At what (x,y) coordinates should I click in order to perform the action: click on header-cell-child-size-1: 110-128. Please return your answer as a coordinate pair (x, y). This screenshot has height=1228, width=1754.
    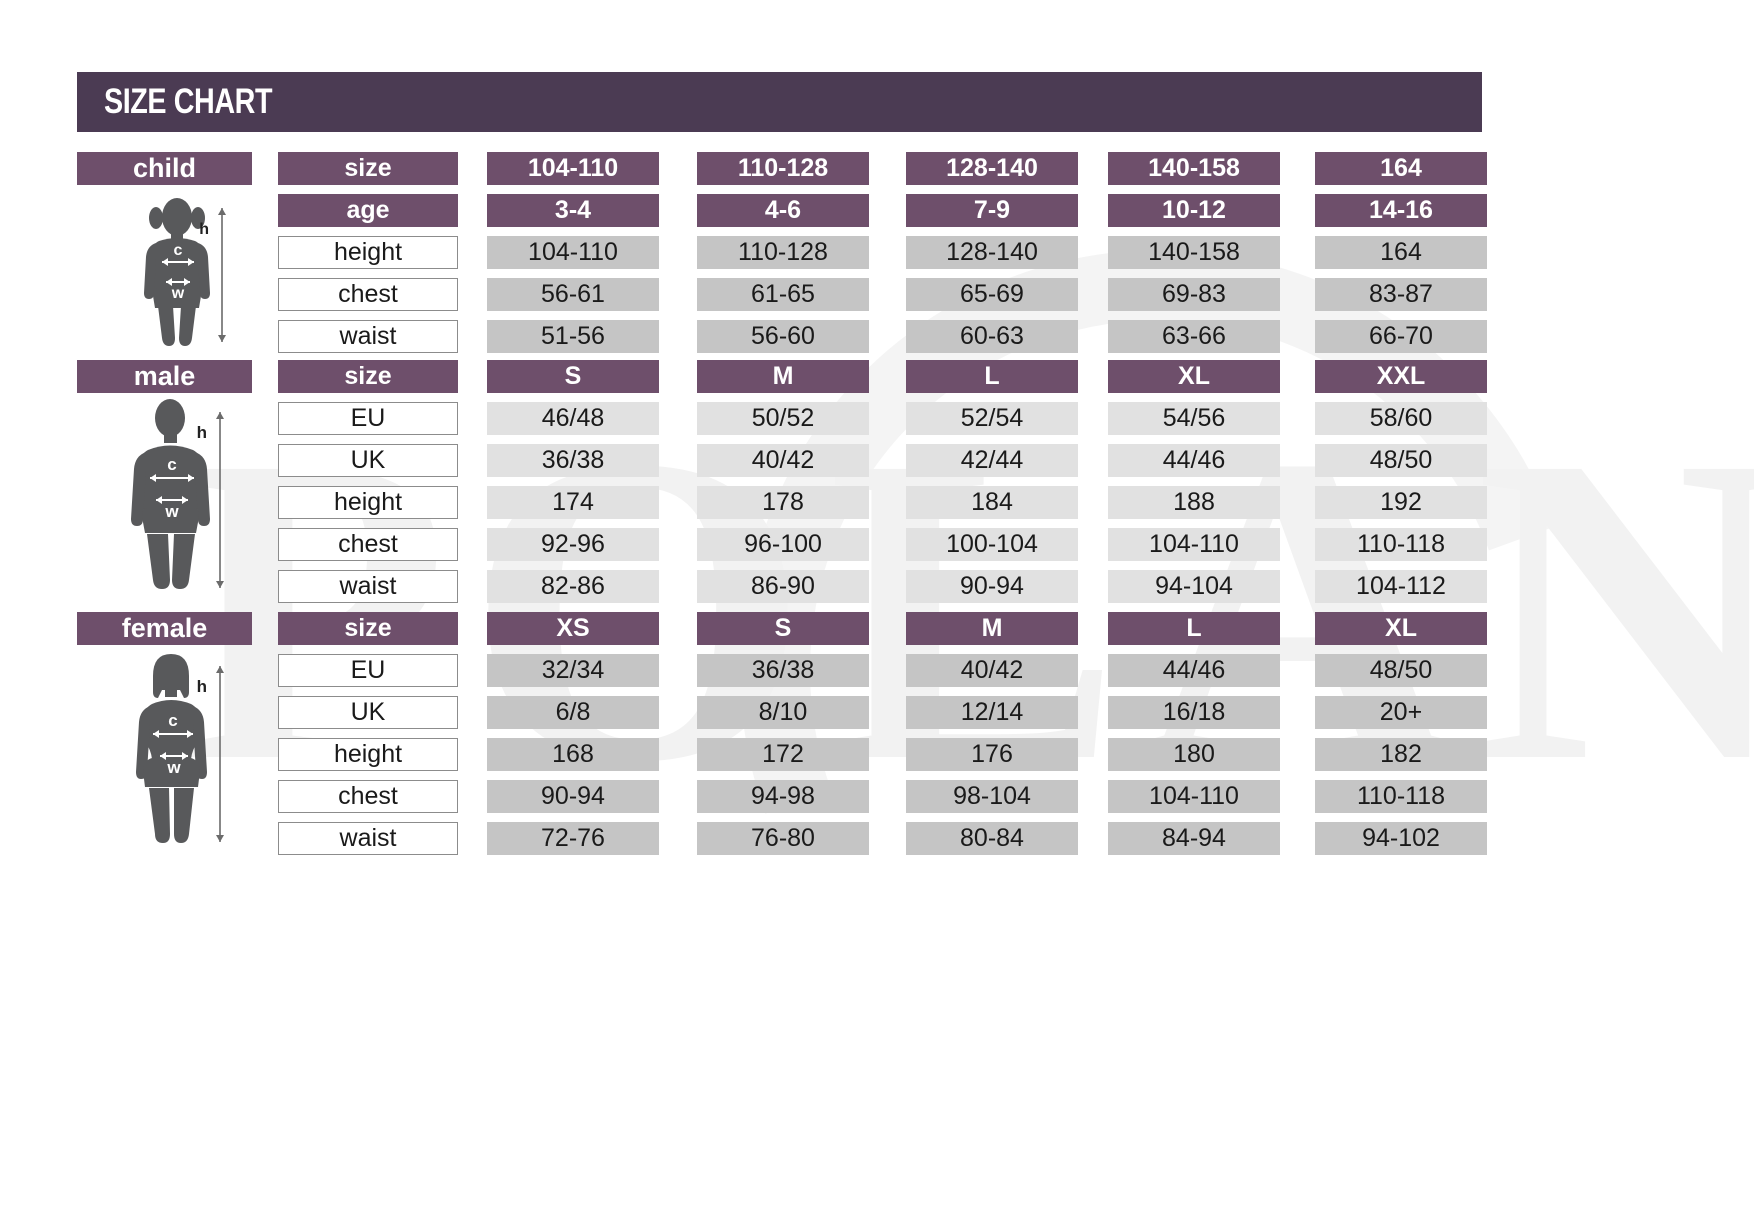
    Looking at the image, I should click on (783, 168).